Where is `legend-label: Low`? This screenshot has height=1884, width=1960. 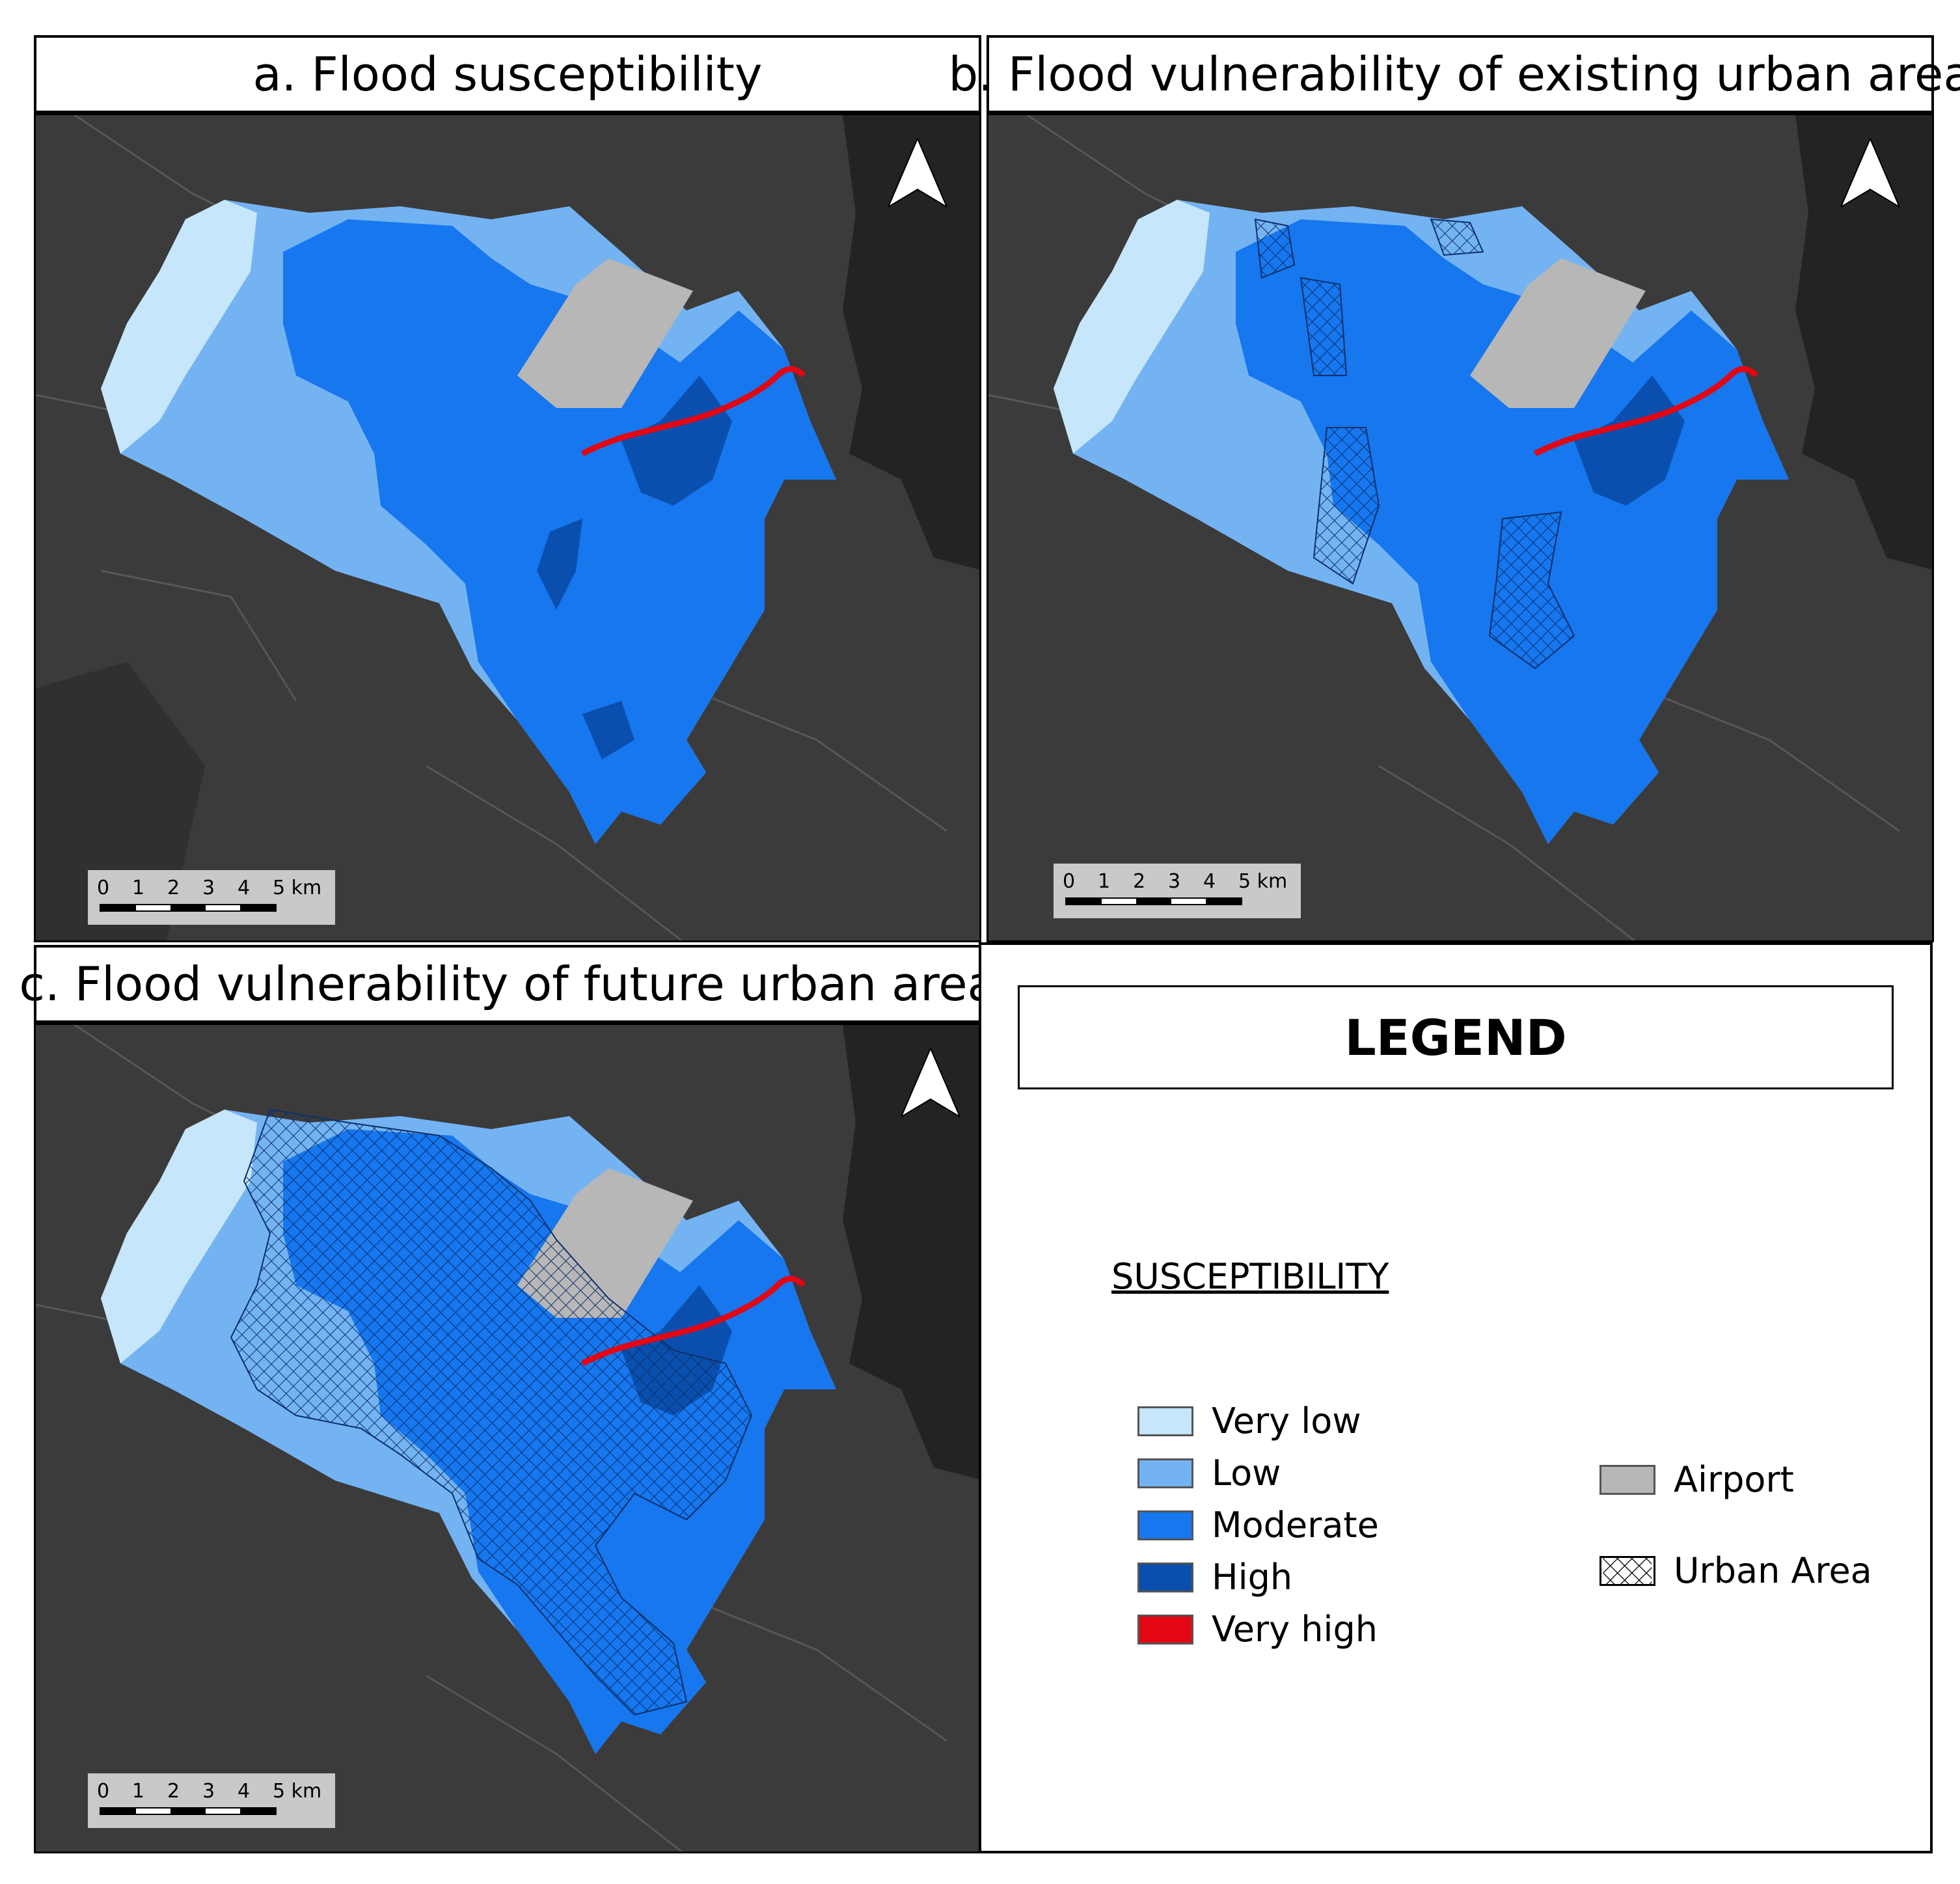 legend-label: Low is located at coordinates (1246, 1473).